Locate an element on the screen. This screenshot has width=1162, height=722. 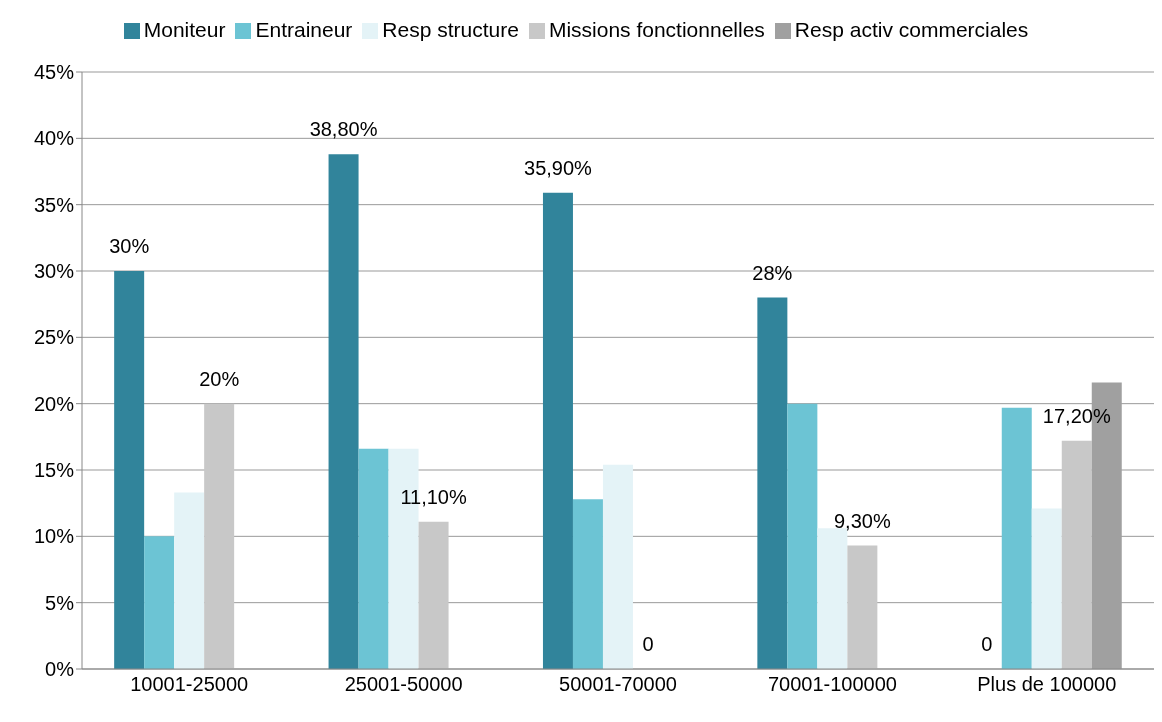
data-label: 30% is located at coordinates (129, 246).